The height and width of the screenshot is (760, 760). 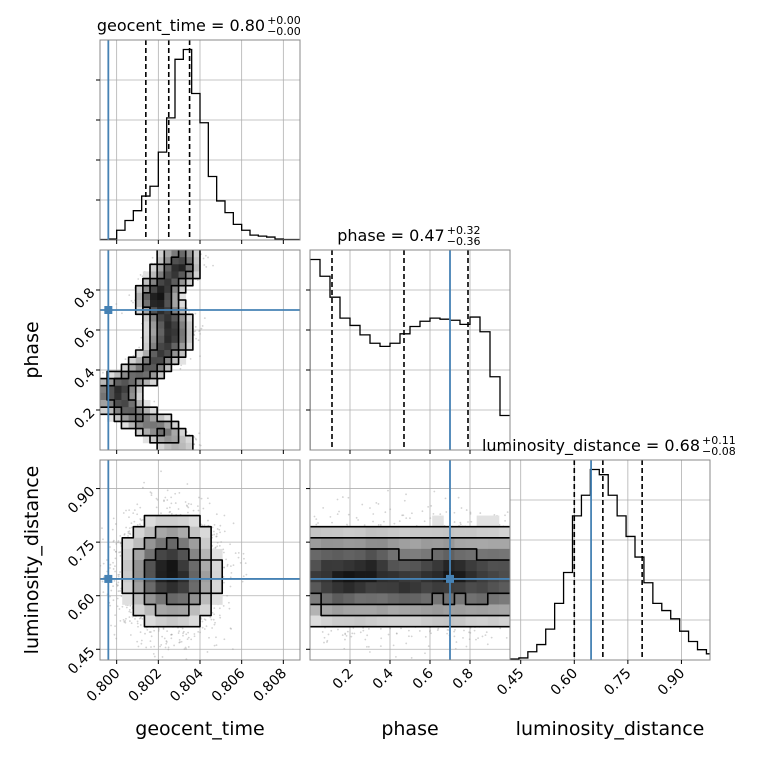 I want to click on hist-geocent_time, so click(x=200, y=140).